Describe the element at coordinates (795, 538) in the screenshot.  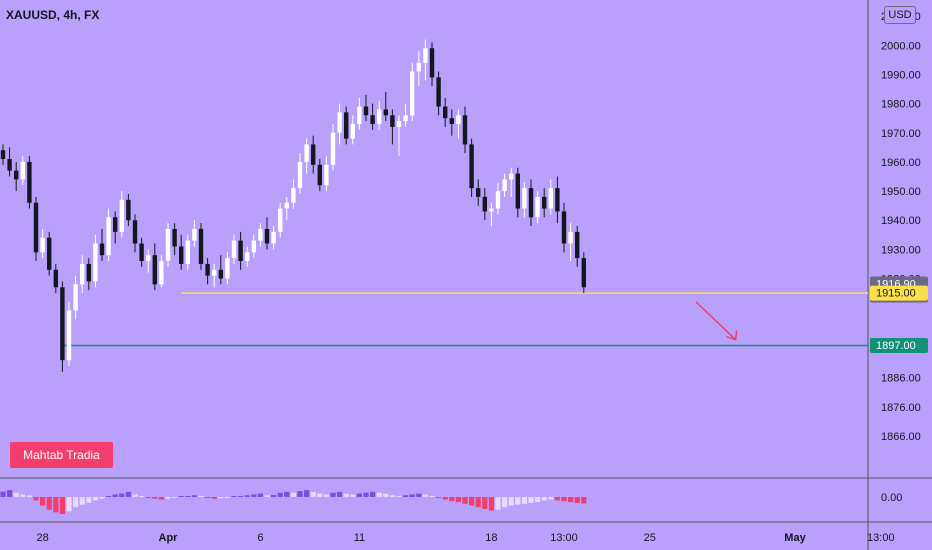
I see `x-tick-label: May` at that location.